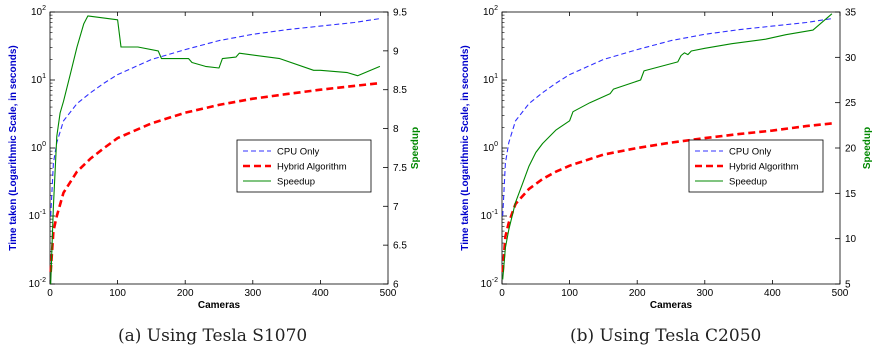  I want to click on y2-tick-label: 9.5, so click(400, 13).